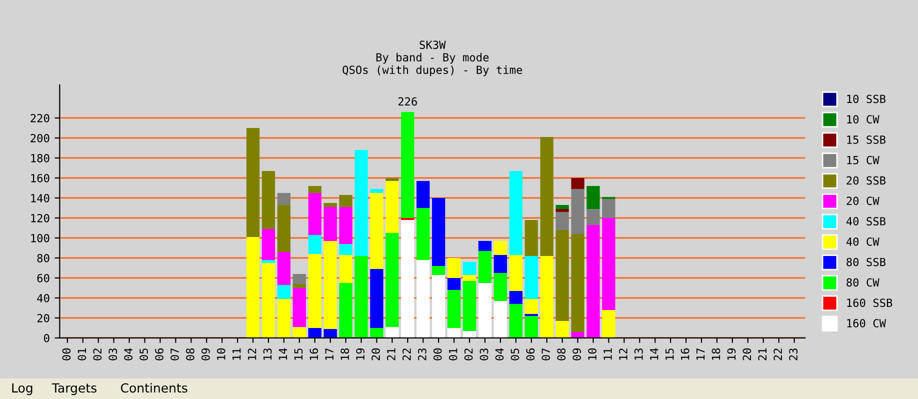 Image resolution: width=918 pixels, height=399 pixels. I want to click on chart-subtitle: By band - By mode QSOs (with dupes) - By time, so click(432, 64).